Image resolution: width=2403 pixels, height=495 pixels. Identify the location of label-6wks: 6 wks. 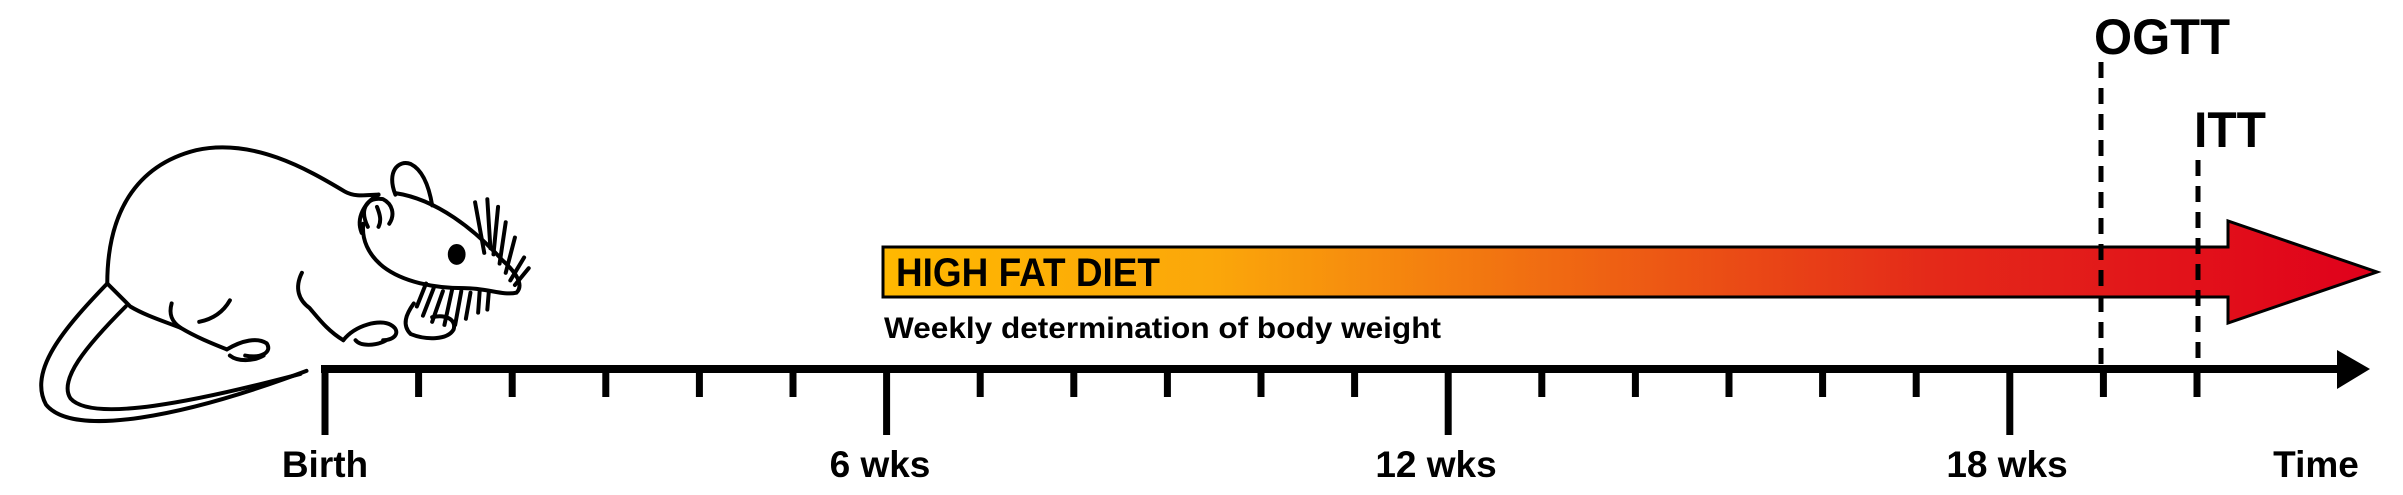
(880, 464).